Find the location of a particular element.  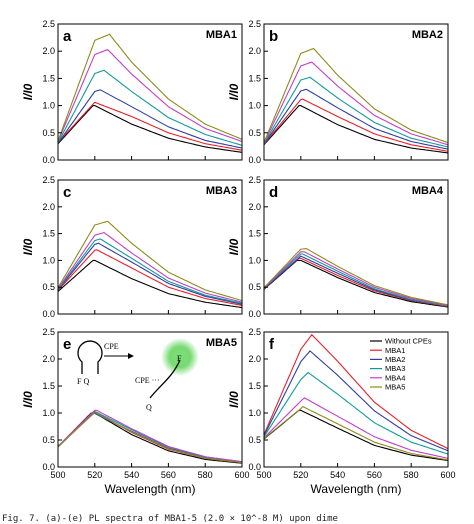

panel-letter: e is located at coordinates (67, 344).